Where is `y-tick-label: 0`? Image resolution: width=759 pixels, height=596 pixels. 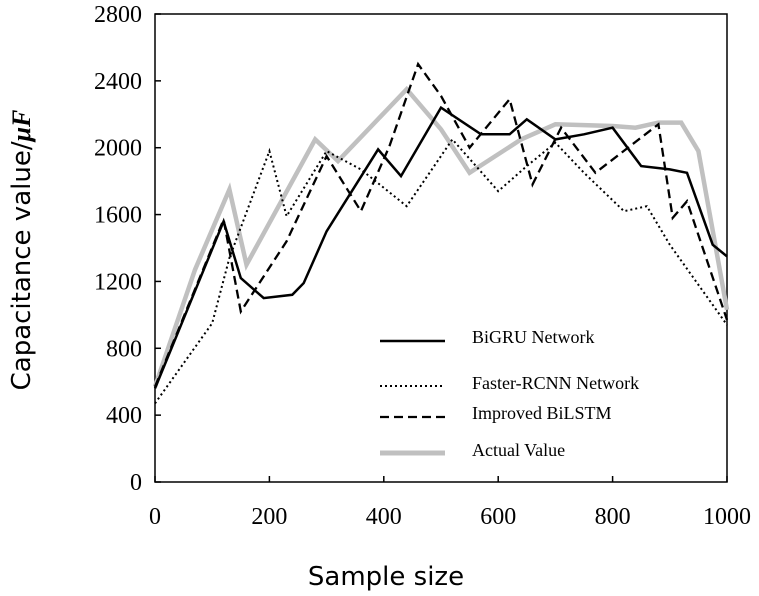
y-tick-label: 0 is located at coordinates (136, 483).